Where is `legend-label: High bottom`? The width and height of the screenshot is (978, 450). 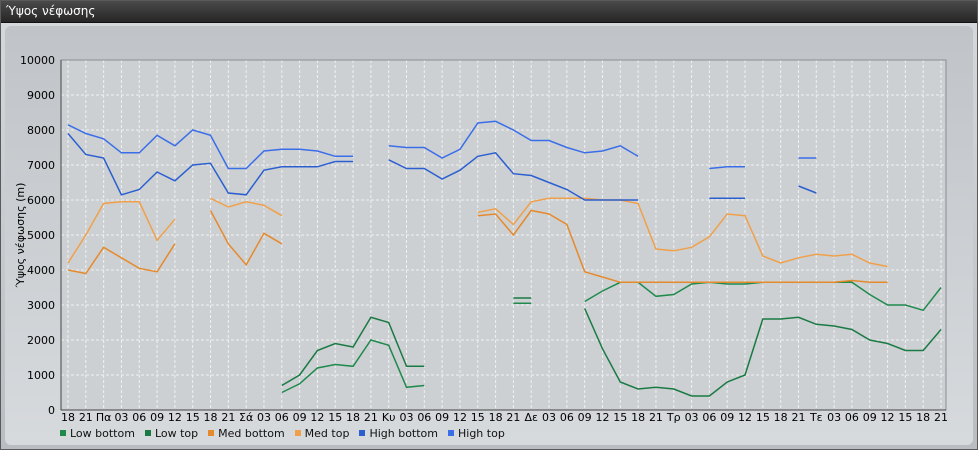
legend-label: High bottom is located at coordinates (403, 433).